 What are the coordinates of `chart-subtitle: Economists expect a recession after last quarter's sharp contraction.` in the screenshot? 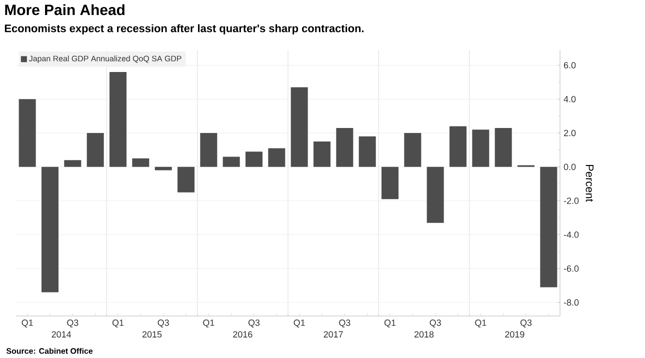 It's located at (184, 29).